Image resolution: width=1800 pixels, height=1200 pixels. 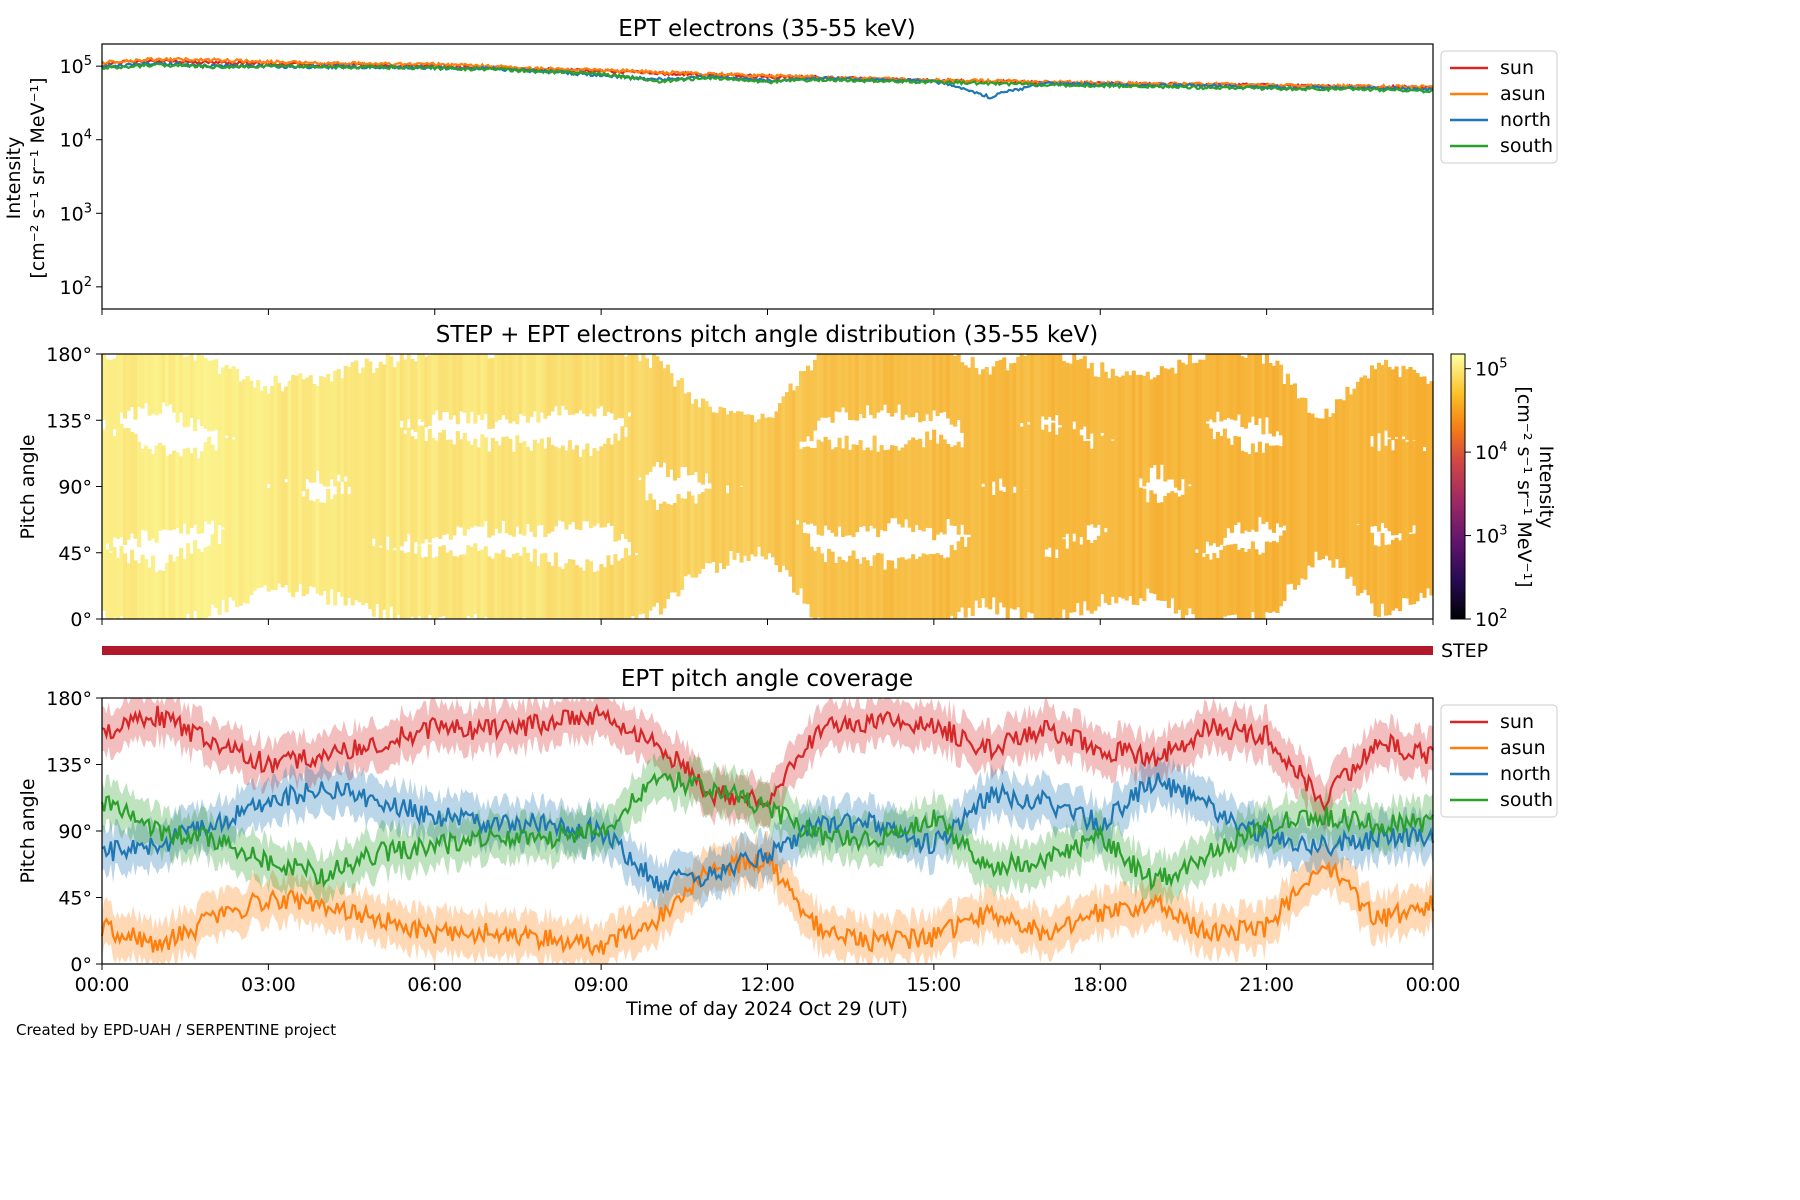 I want to click on step-bar-panel: STEP, so click(x=795, y=651).